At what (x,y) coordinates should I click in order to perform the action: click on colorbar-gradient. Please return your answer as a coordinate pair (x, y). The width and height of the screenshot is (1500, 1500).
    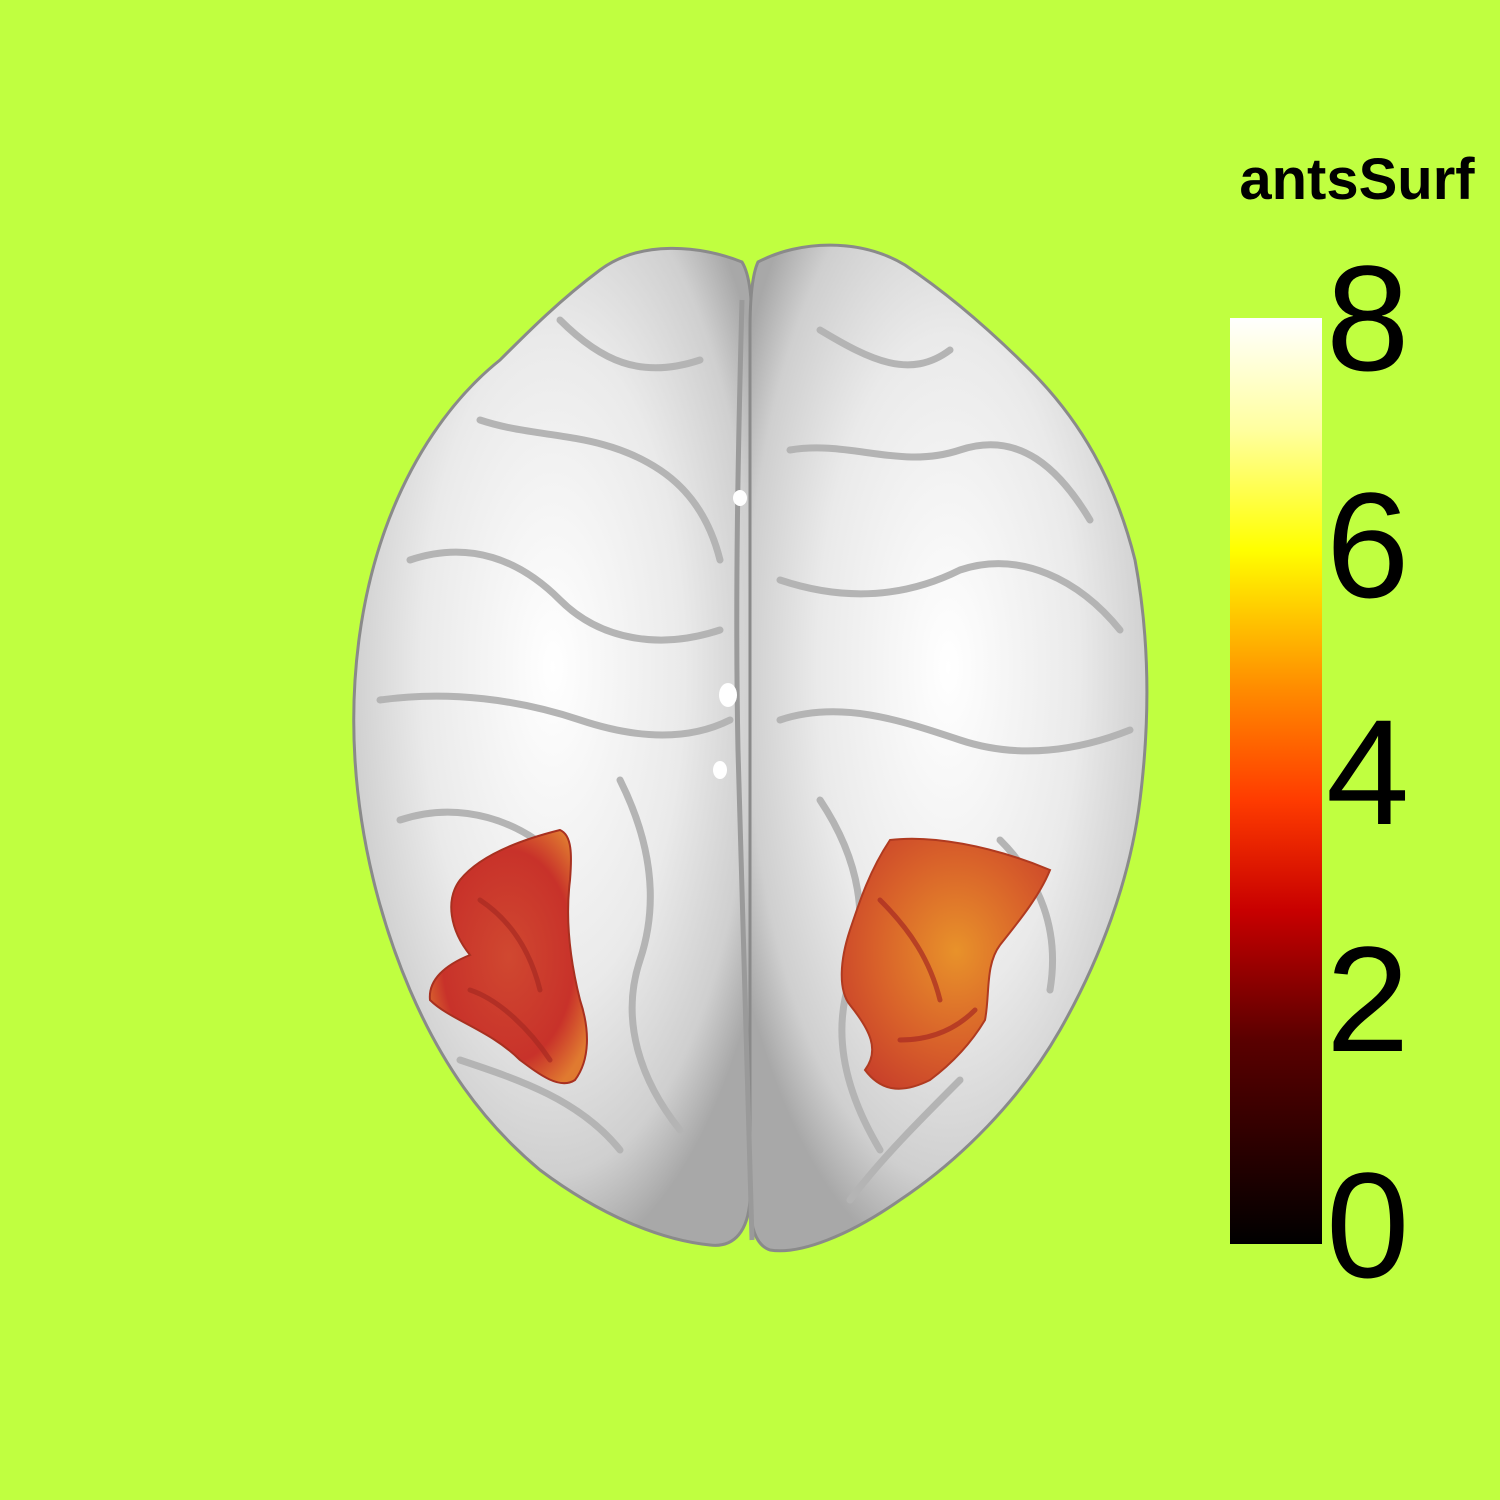
    Looking at the image, I should click on (1276, 781).